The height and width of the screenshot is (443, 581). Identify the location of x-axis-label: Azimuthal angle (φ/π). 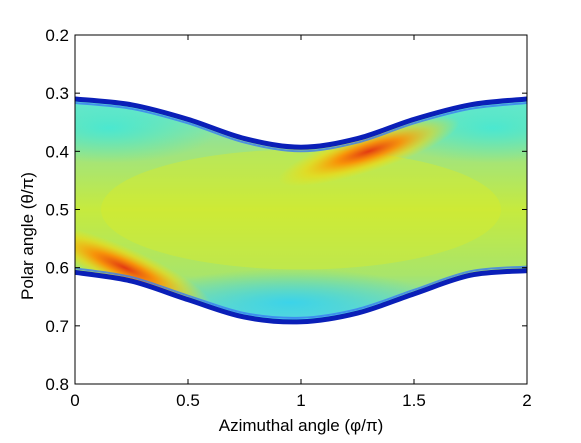
(301, 425).